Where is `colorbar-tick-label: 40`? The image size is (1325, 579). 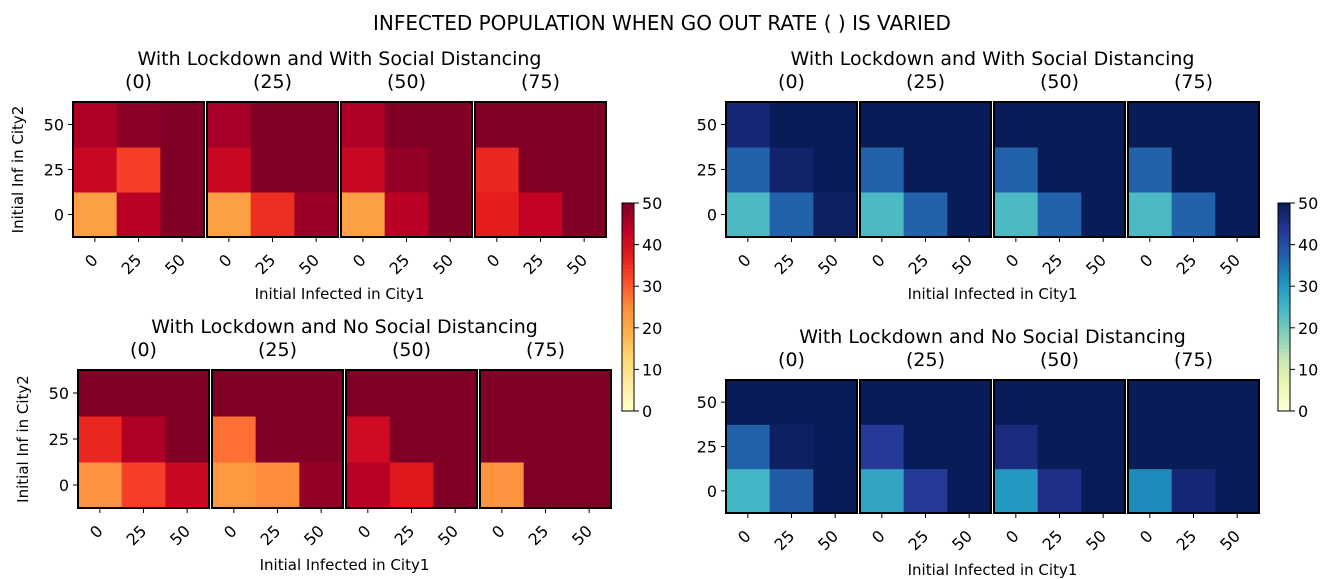 colorbar-tick-label: 40 is located at coordinates (652, 245).